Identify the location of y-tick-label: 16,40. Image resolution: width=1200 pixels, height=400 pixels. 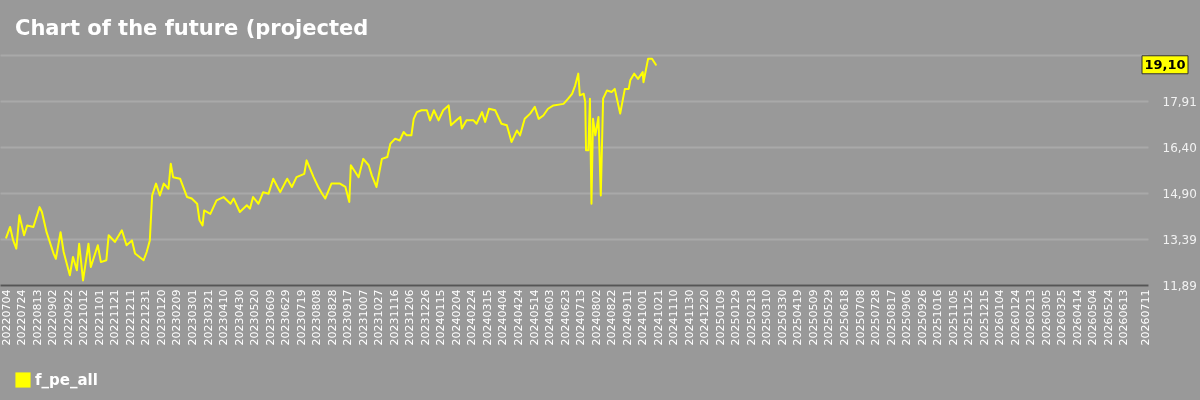
(1179, 147).